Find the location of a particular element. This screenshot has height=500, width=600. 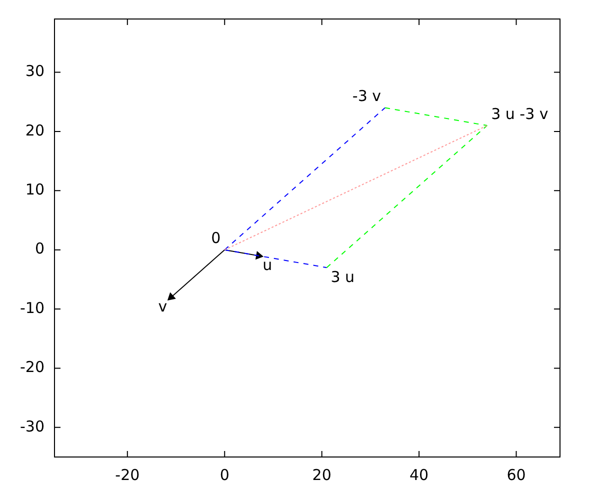

annotation: -3 v is located at coordinates (367, 96).